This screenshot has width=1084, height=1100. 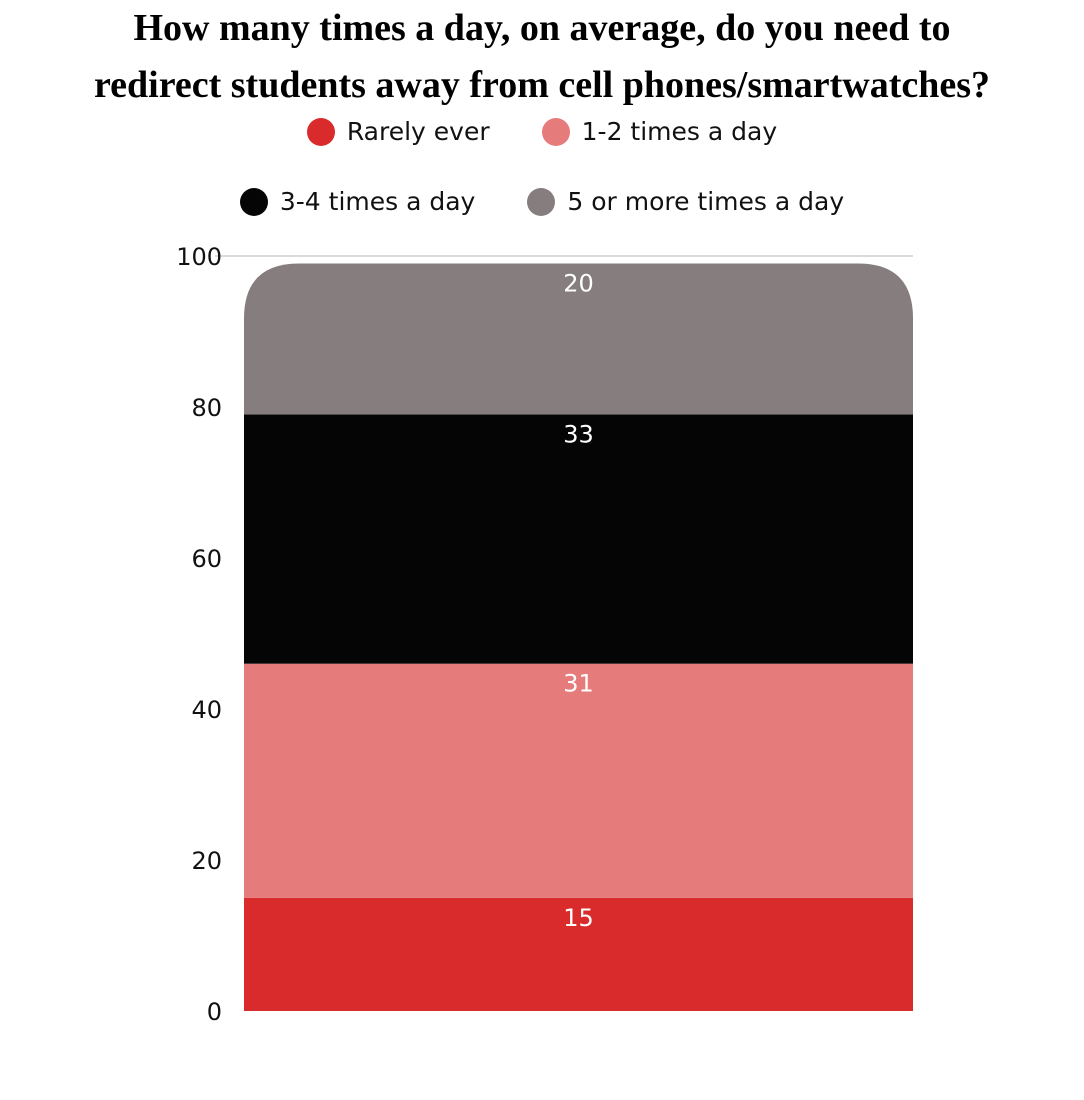 I want to click on legend-label: Rarely ever, so click(x=418, y=131).